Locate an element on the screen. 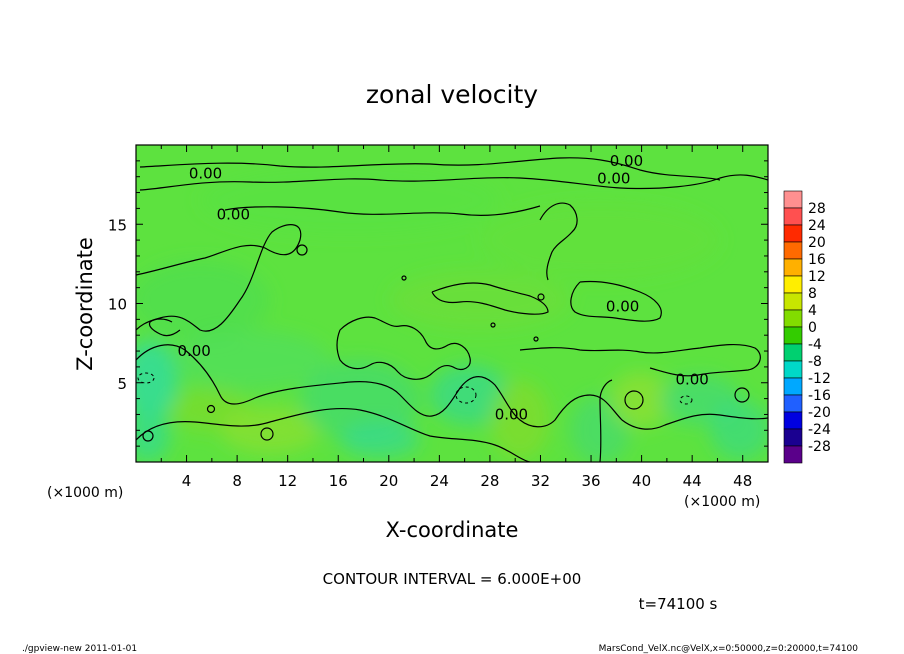 This screenshot has width=904, height=654. footer-left: ./gpview-new 2011-01-01 is located at coordinates (79, 649).